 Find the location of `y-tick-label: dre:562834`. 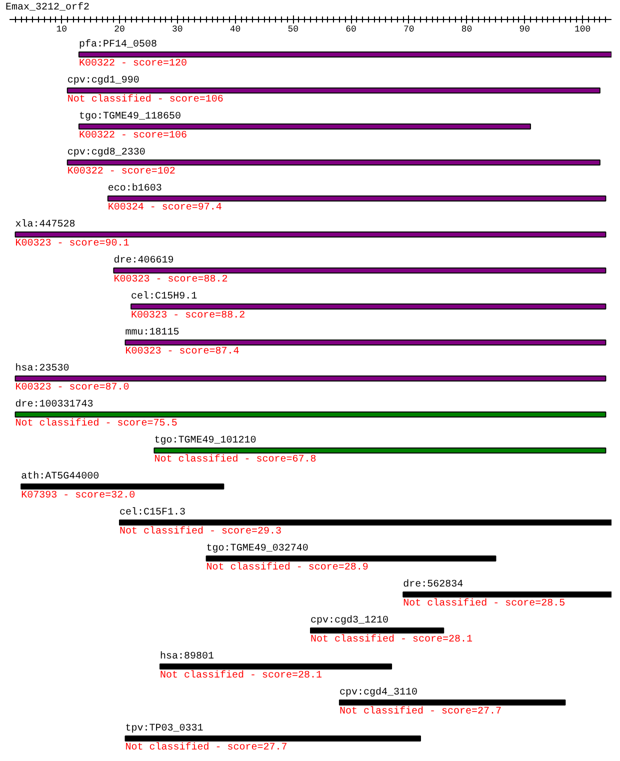

y-tick-label: dre:562834 is located at coordinates (433, 584).